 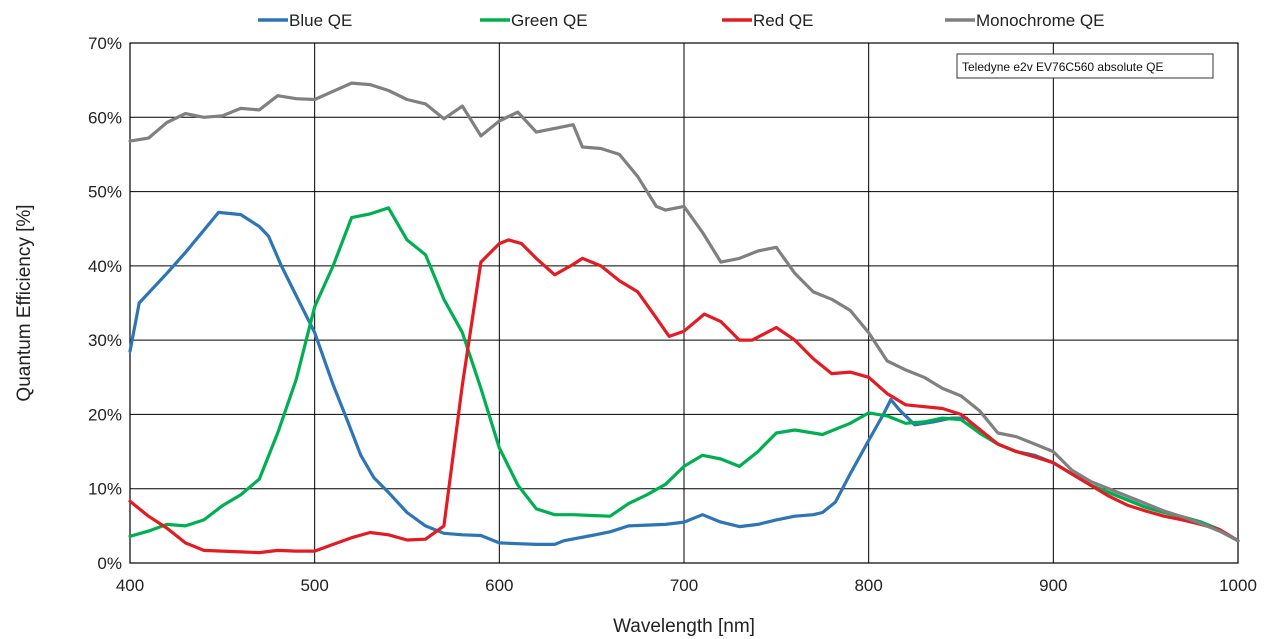 I want to click on legend-label-monochrome-qe: Monochrome QE, so click(x=1040, y=20).